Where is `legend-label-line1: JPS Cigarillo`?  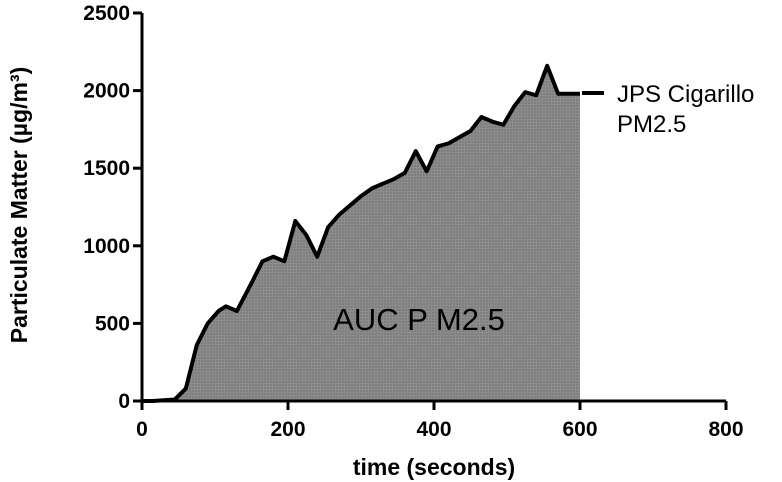 legend-label-line1: JPS Cigarillo is located at coordinates (685, 94).